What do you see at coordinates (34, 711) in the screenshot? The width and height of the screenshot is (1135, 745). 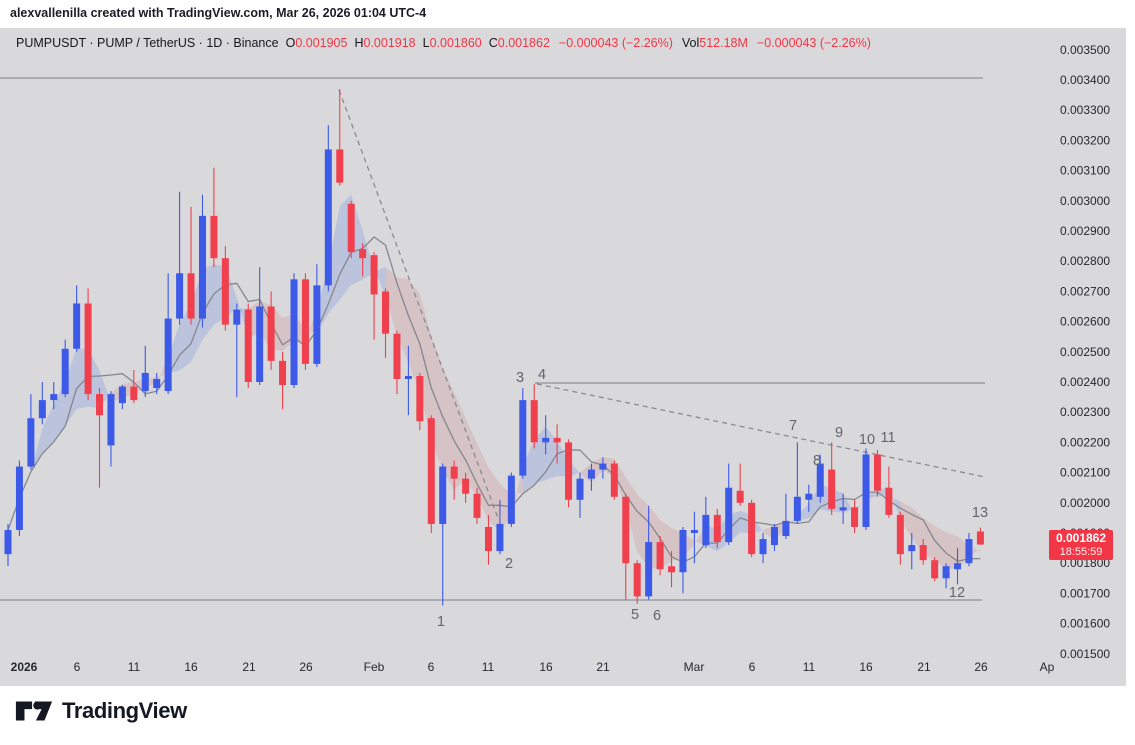 I see `tradingview-logo-icon` at bounding box center [34, 711].